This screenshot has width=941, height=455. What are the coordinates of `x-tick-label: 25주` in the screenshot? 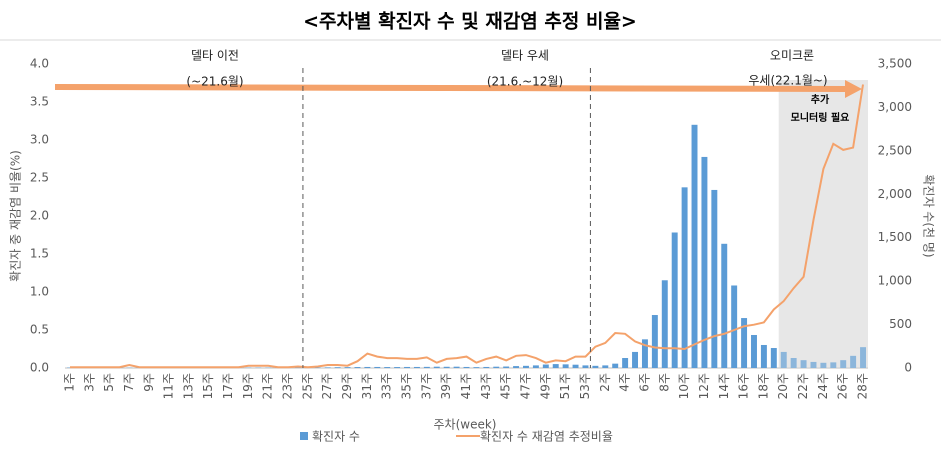 It's located at (307, 386).